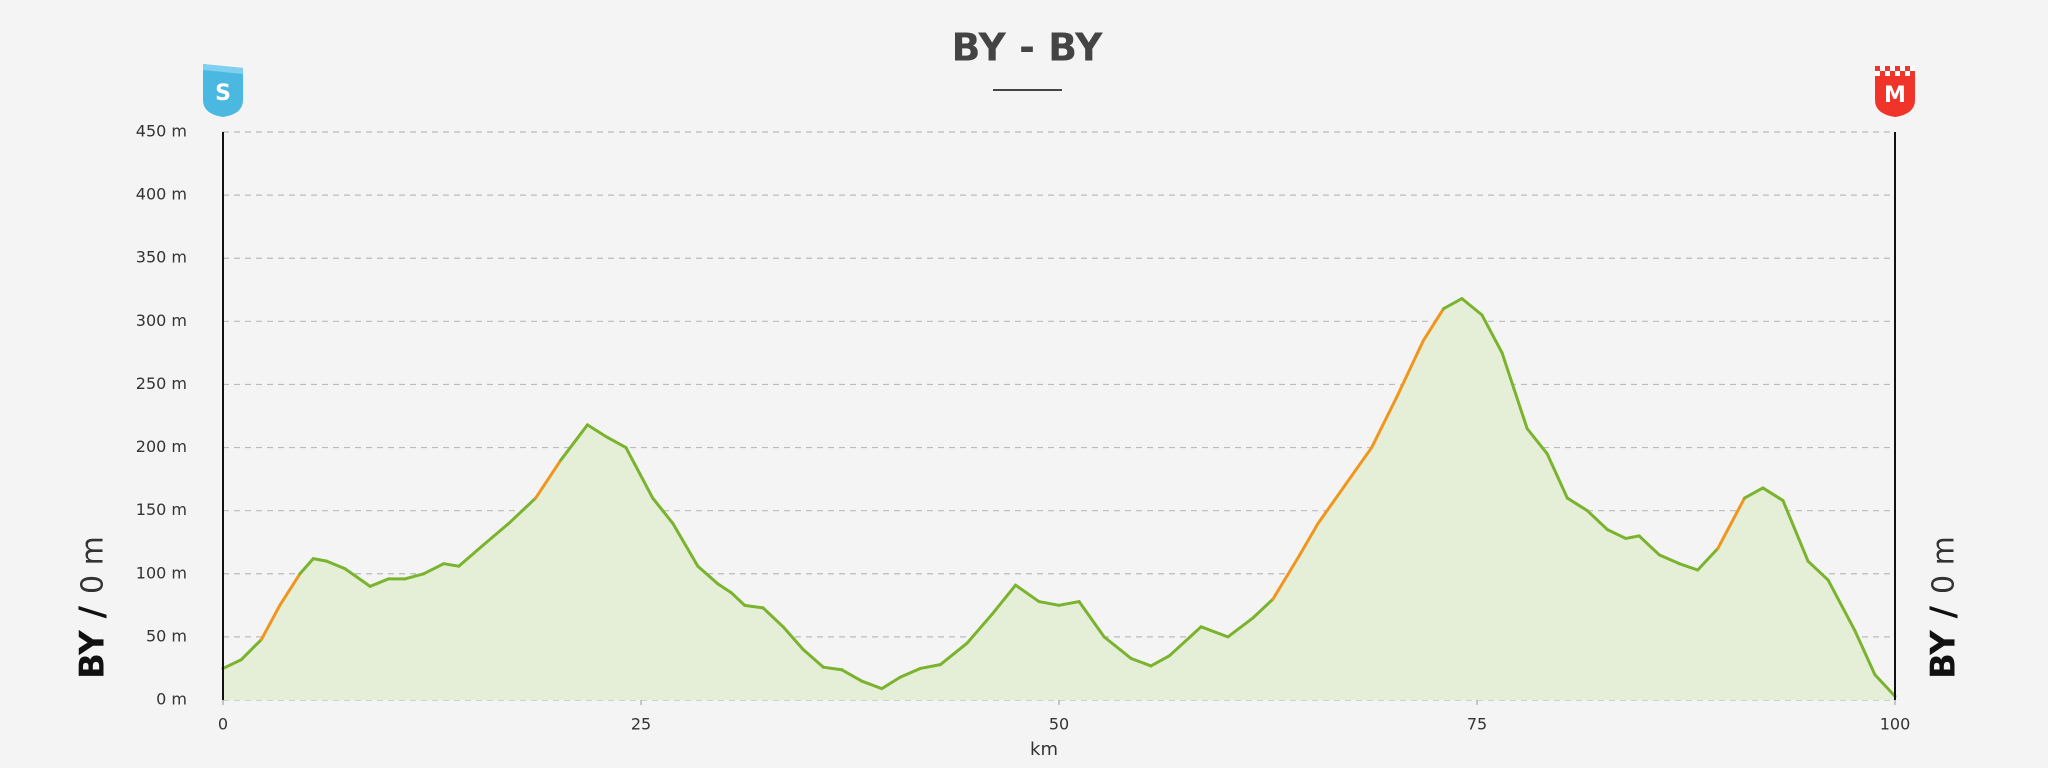  I want to click on y-tick-label: 250 m, so click(161, 383).